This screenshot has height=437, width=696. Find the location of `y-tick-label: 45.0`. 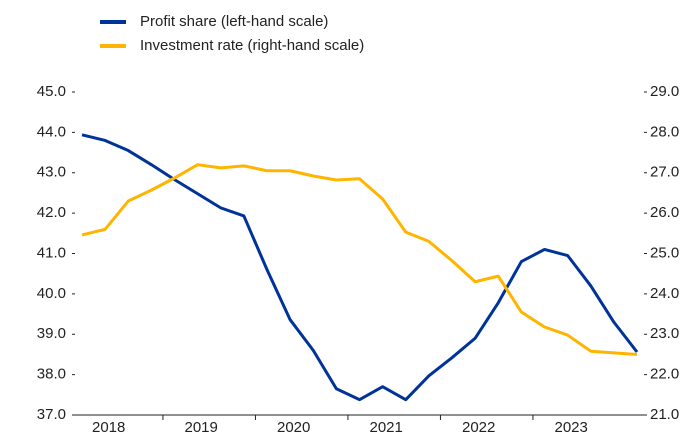

y-tick-label: 45.0 is located at coordinates (51, 91).